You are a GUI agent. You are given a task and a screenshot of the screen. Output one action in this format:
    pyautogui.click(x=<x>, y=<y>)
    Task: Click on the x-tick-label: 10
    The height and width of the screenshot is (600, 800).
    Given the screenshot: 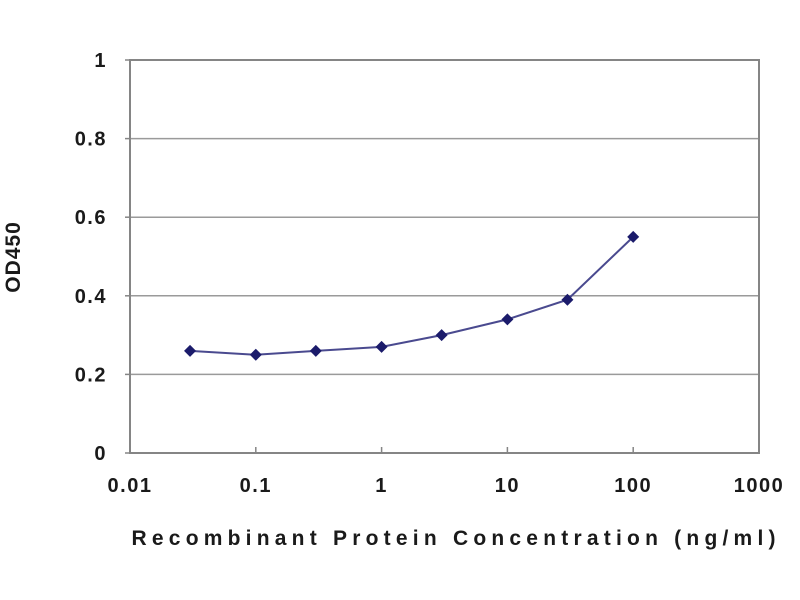 What is the action you would take?
    pyautogui.click(x=507, y=486)
    